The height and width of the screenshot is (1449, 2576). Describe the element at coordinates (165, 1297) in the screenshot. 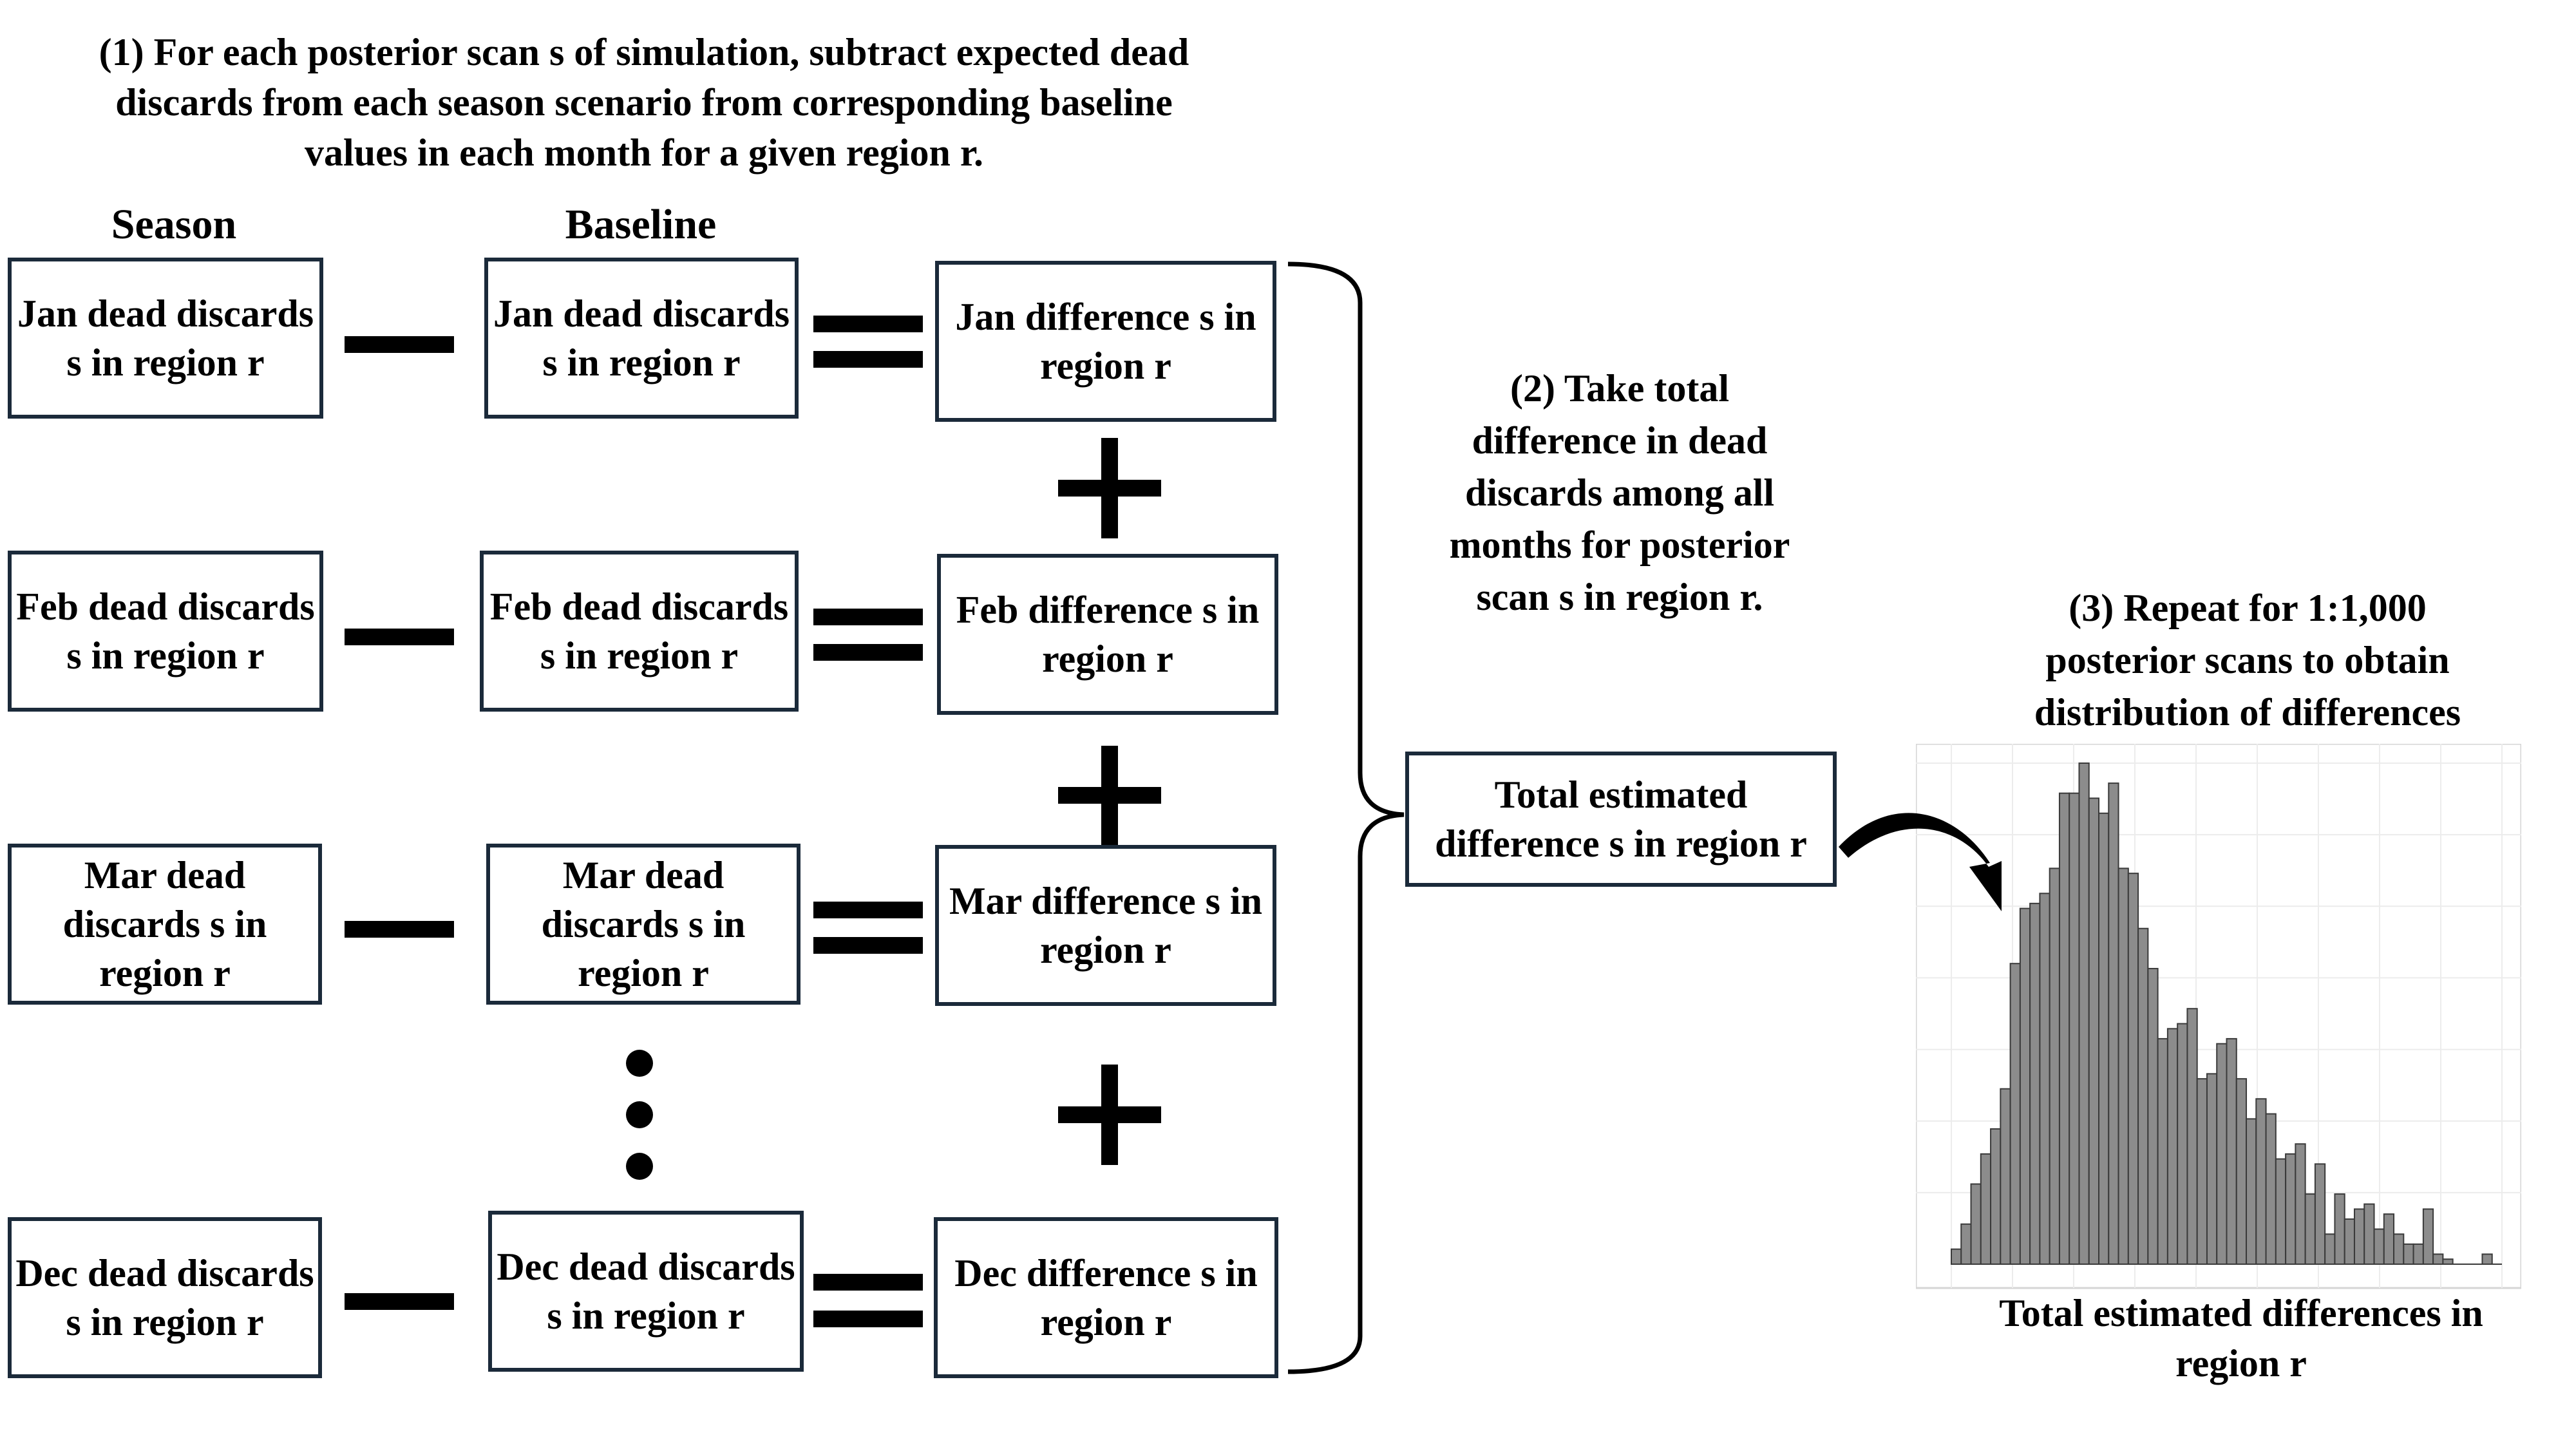

I see `season-box-dec: Dec dead discards s in region r` at that location.